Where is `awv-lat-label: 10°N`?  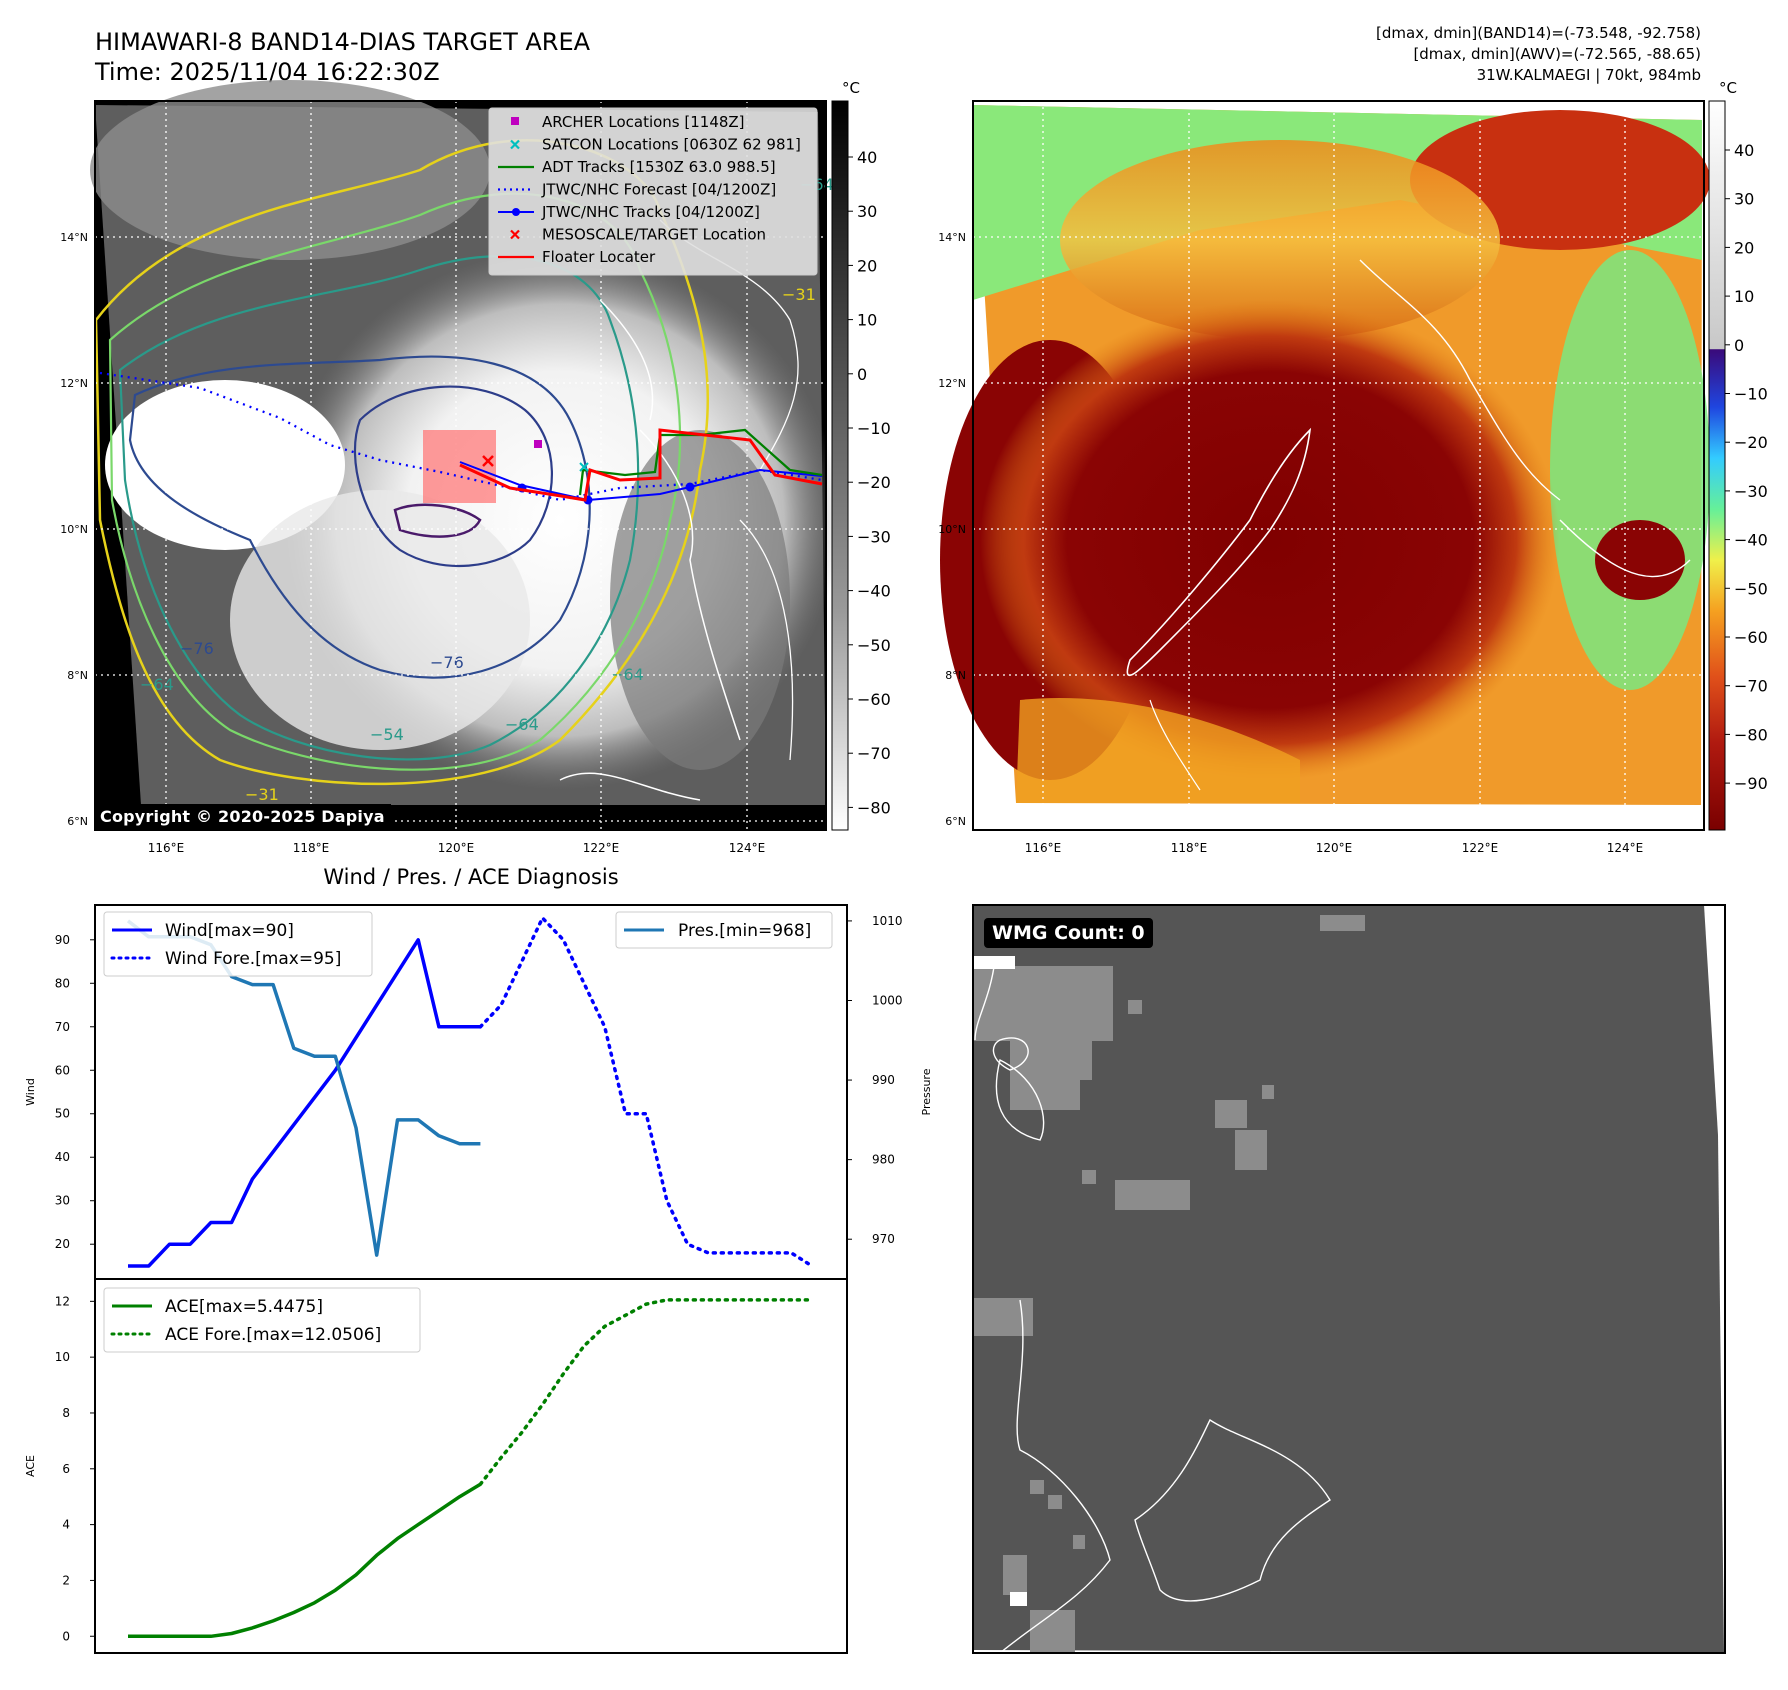
awv-lat-label: 10°N is located at coordinates (952, 529).